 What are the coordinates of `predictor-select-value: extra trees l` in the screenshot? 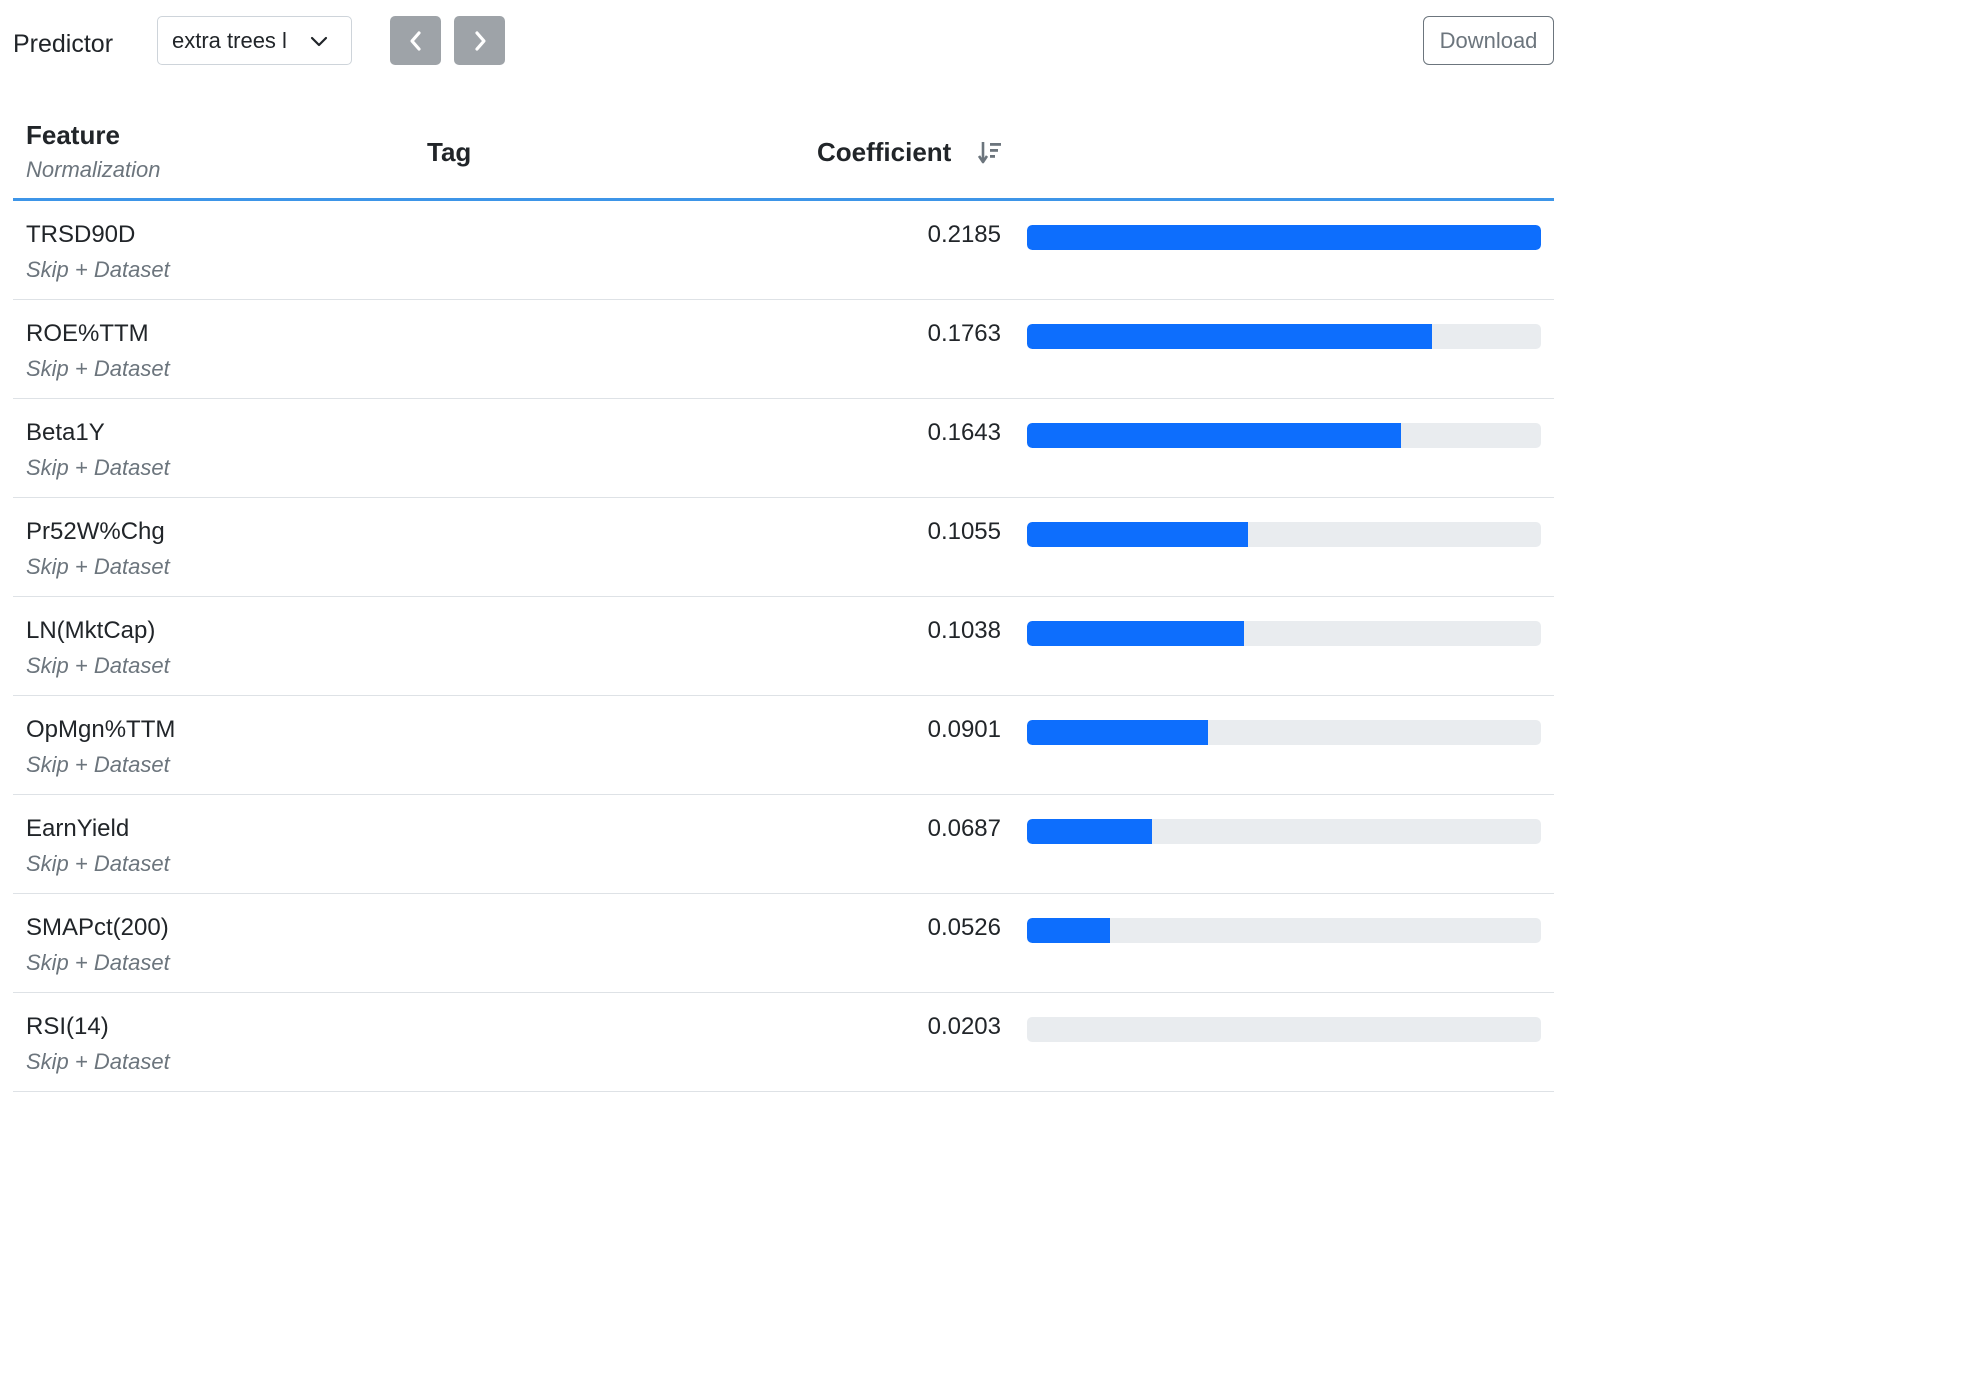 It's located at (229, 40).